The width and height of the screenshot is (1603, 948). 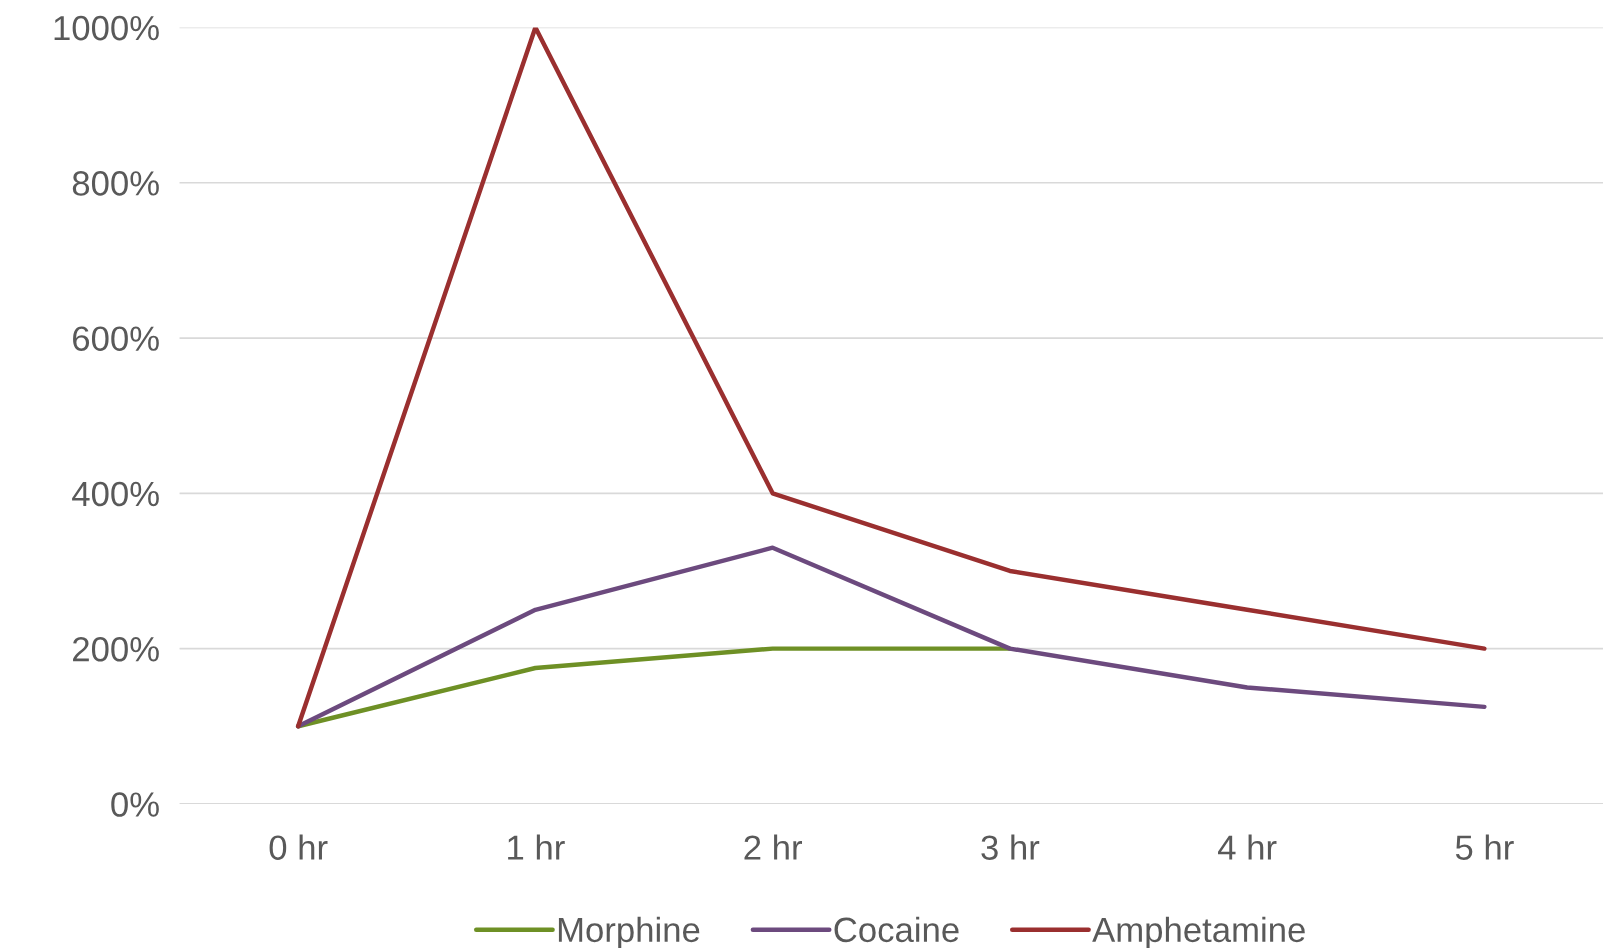 I want to click on x-tick-label: 4 hr, so click(x=1247, y=847).